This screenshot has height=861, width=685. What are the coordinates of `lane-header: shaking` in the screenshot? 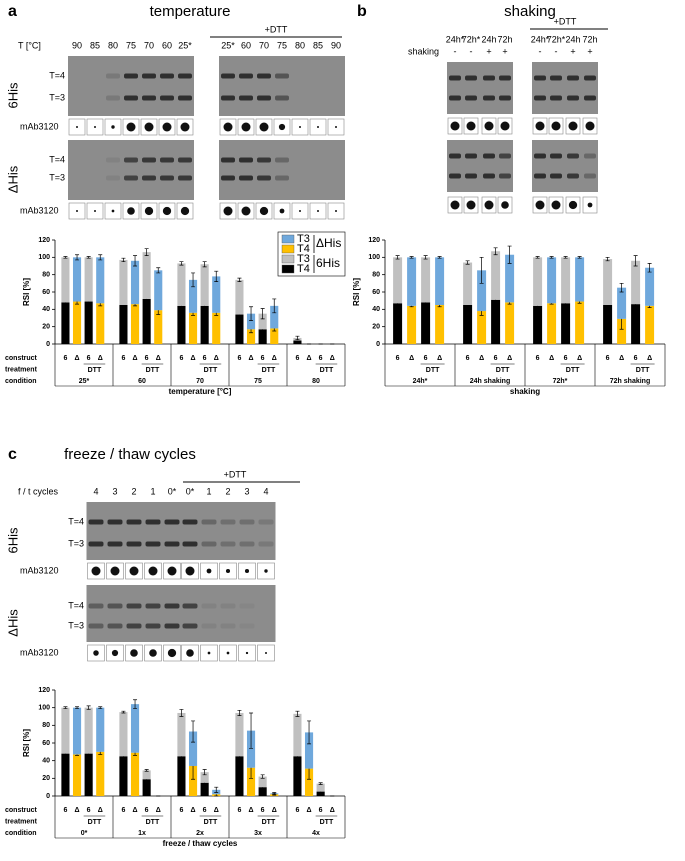 It's located at (423, 51).